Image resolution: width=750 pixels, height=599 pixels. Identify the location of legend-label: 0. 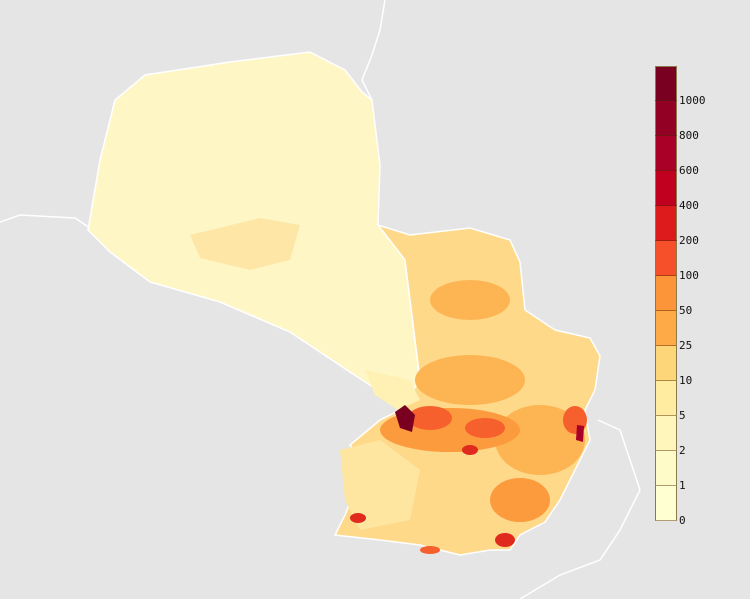
(682, 520).